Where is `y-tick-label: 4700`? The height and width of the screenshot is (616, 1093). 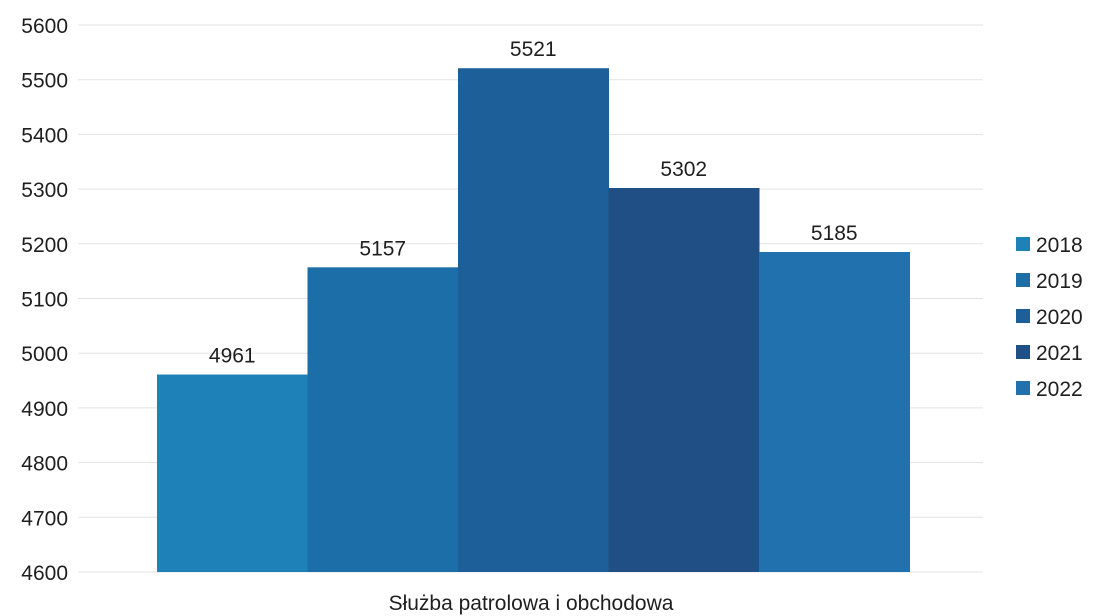
y-tick-label: 4700 is located at coordinates (44, 518).